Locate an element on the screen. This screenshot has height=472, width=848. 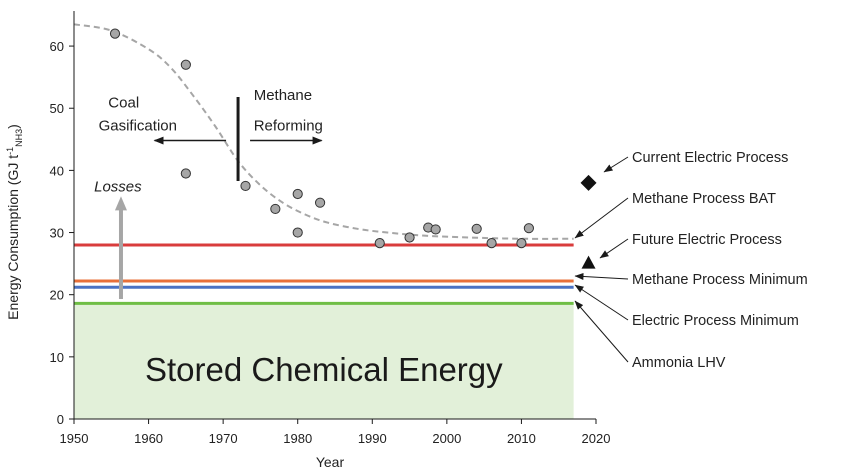
coal-gasification-label-line-1: Coal is located at coordinates (123, 103).